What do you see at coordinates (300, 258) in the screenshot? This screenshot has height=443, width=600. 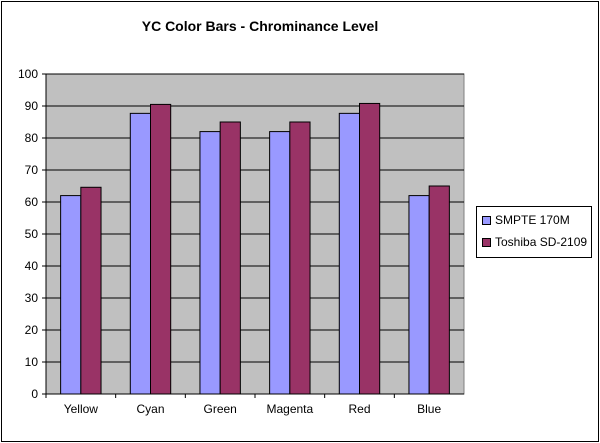 I see `bar-toshiba-sd-2109-magenta` at bounding box center [300, 258].